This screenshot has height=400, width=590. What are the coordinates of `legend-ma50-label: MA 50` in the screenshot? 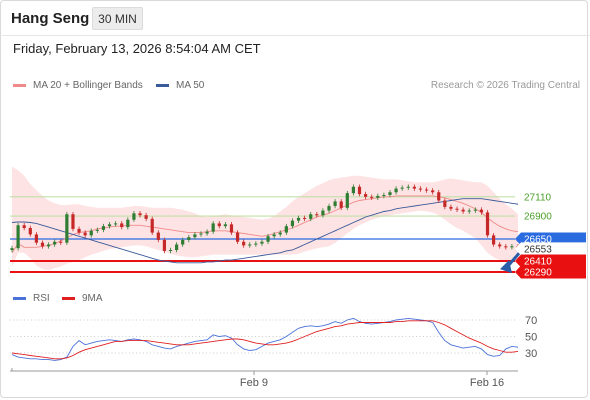 It's located at (190, 85).